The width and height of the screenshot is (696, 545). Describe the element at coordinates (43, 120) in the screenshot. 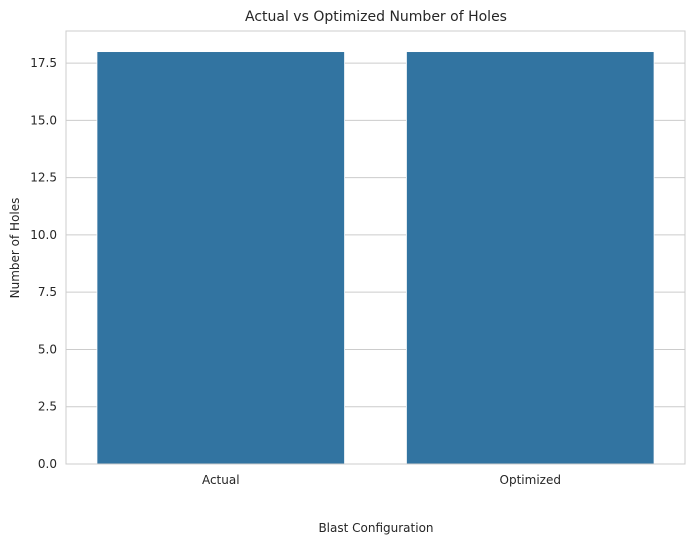

I see `y-tick-label: 15.0` at that location.